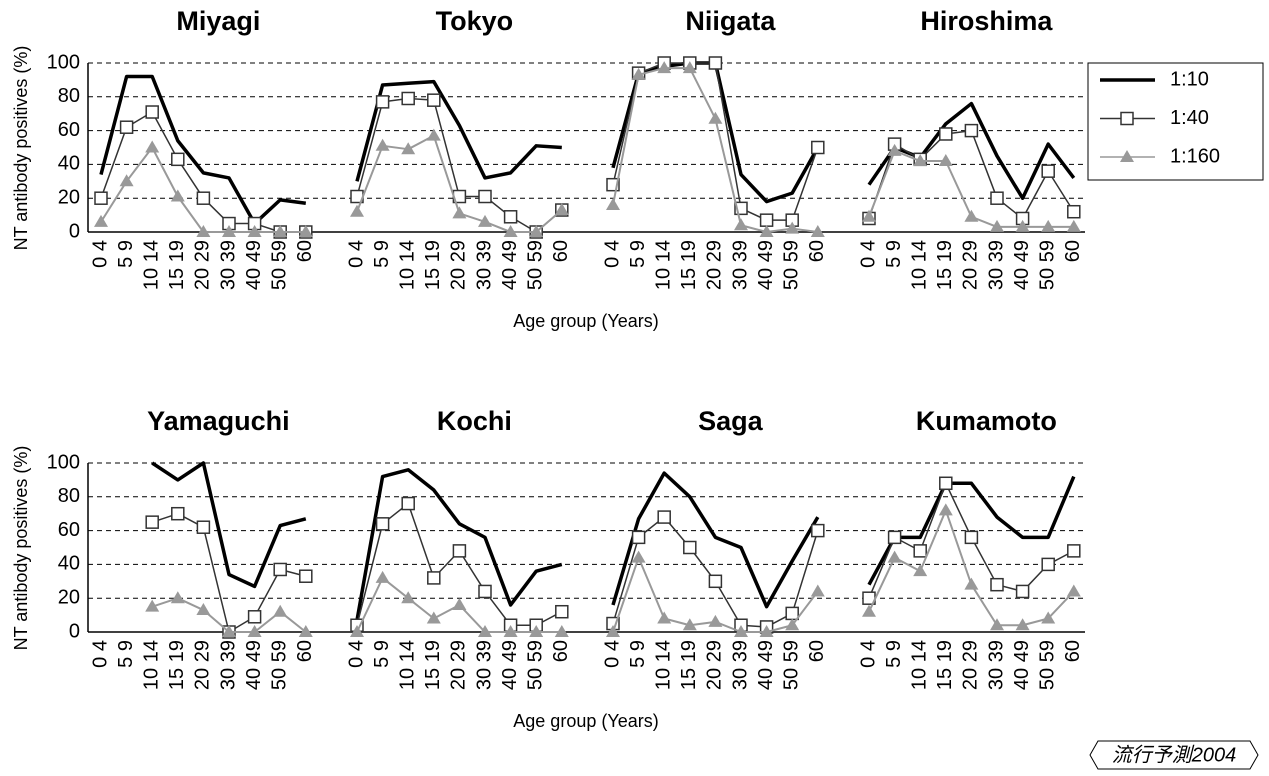 This screenshot has height=776, width=1269. Describe the element at coordinates (585, 721) in the screenshot. I see `x-axis-title: Age group (Years)` at that location.